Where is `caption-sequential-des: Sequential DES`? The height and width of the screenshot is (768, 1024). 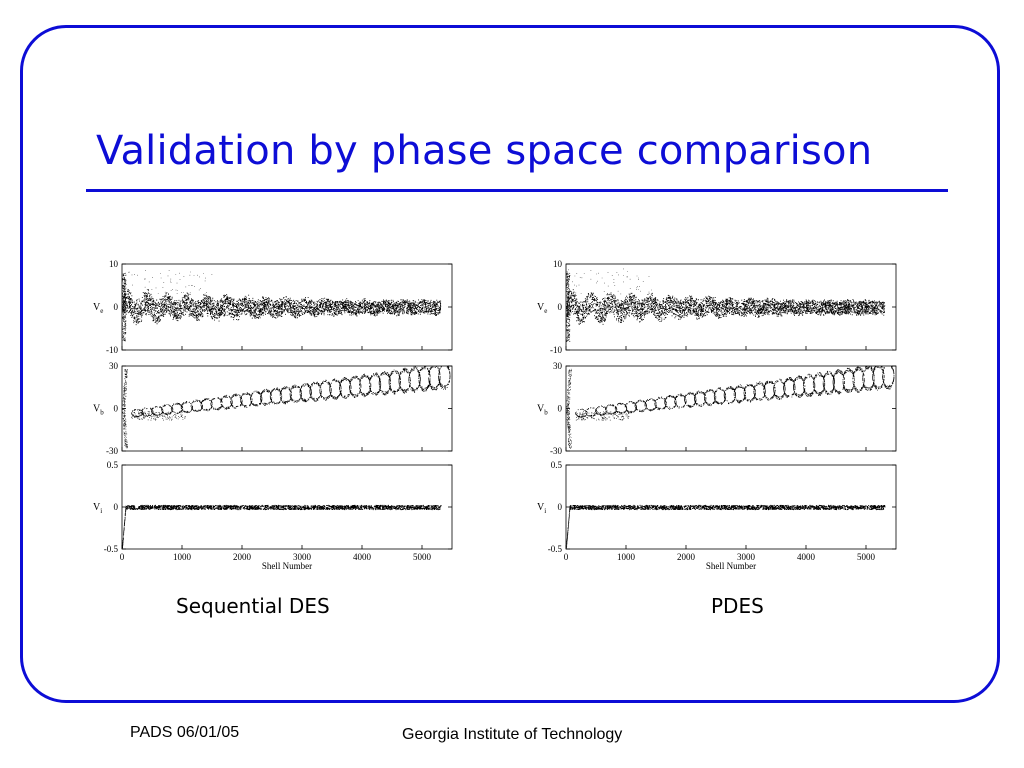 caption-sequential-des: Sequential DES is located at coordinates (253, 606).